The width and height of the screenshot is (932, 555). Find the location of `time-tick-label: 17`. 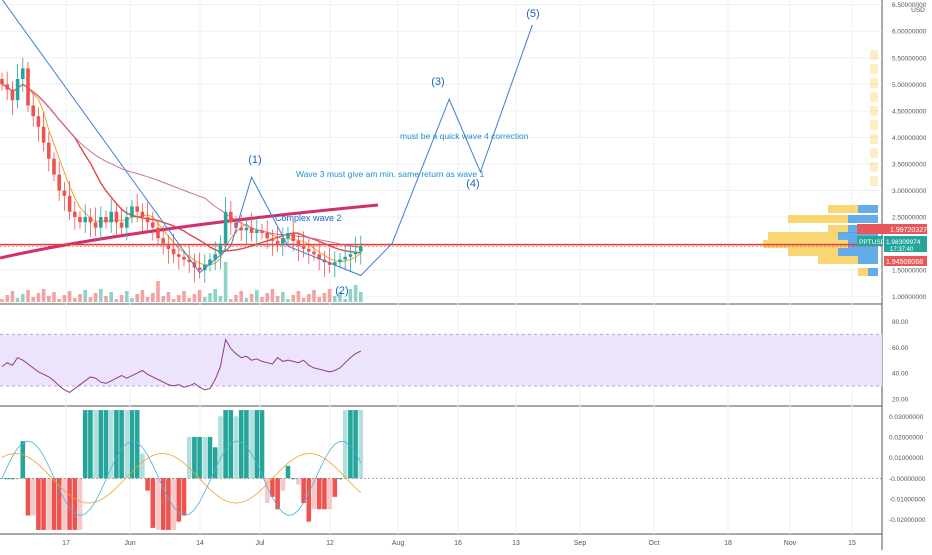

time-tick-label: 17 is located at coordinates (66, 543).